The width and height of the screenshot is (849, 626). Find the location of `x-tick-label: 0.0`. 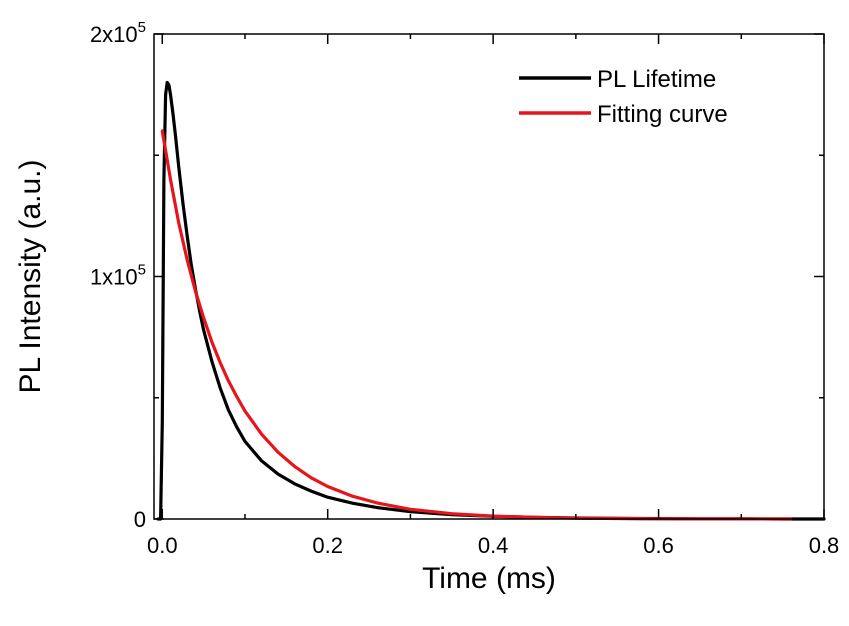

x-tick-label: 0.0 is located at coordinates (162, 545).